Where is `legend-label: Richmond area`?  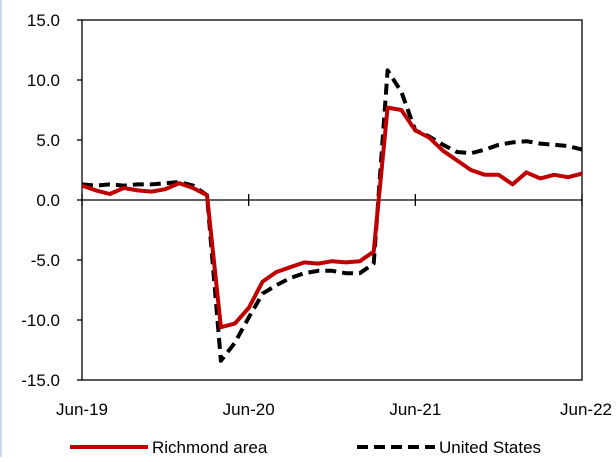 legend-label: Richmond area is located at coordinates (210, 447).